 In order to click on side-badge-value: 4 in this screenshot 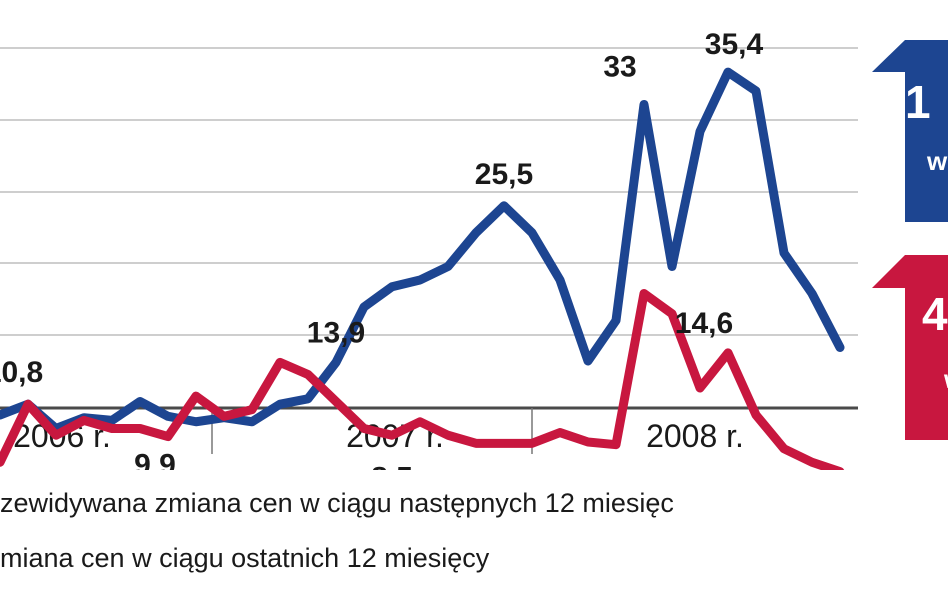, I will do `click(935, 314)`.